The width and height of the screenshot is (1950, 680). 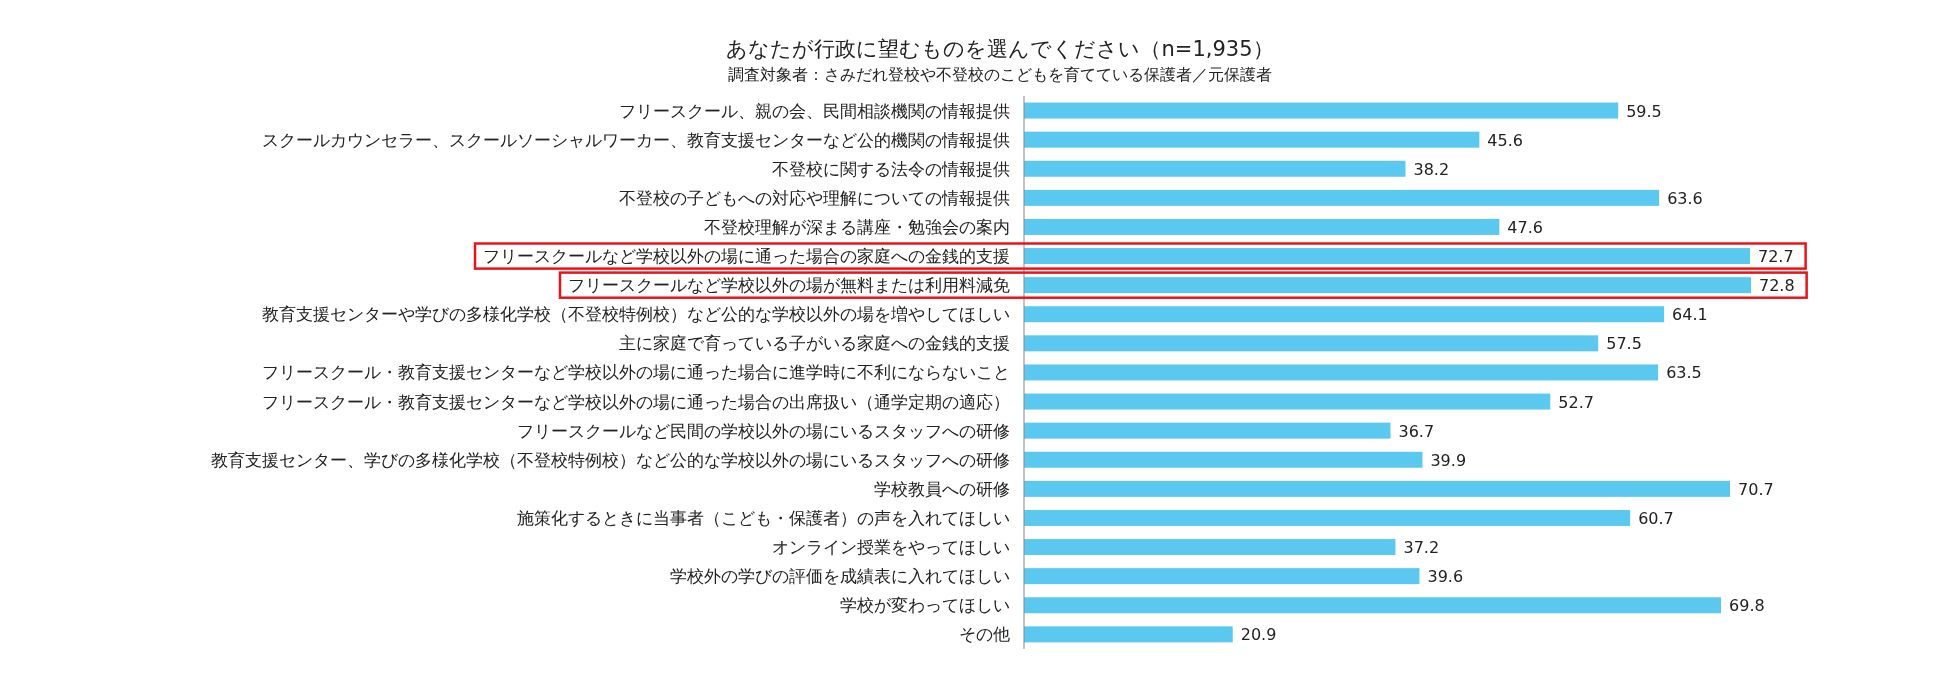 I want to click on y-tick-label: 学校が変わってほしい, so click(x=925, y=605).